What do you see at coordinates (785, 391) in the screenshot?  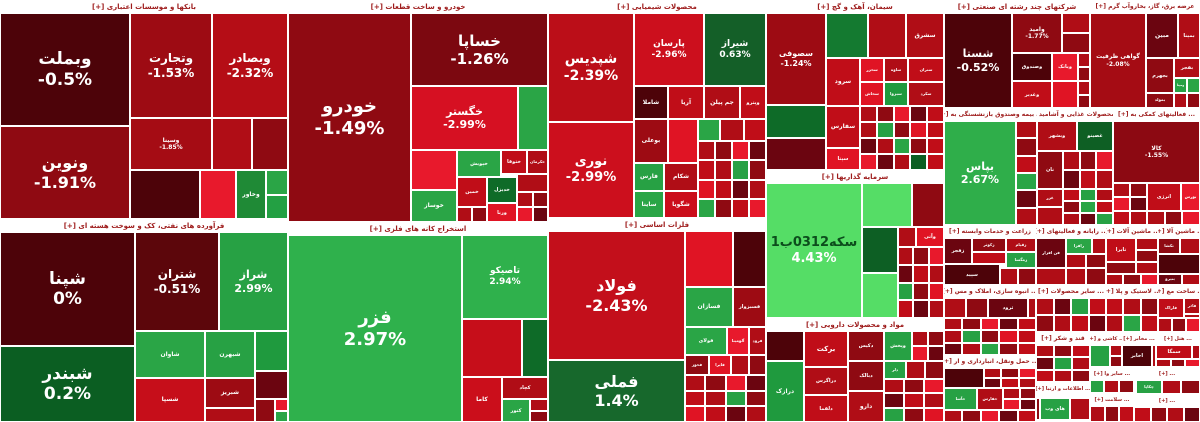 I see `treemap-tile-pharma-1: درازک` at bounding box center [785, 391].